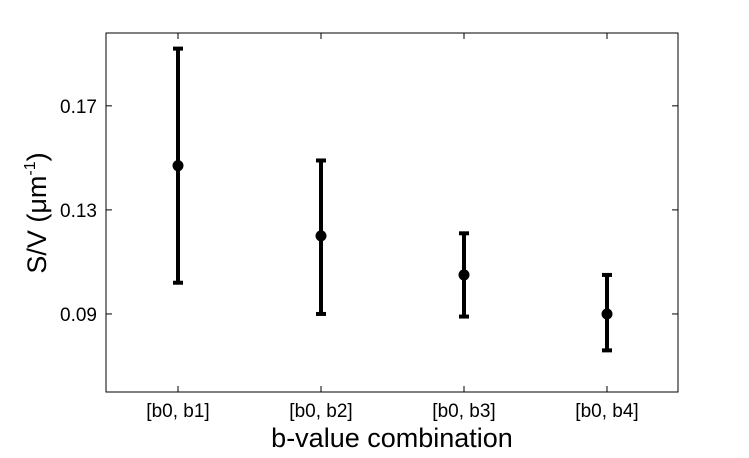 The image size is (749, 458). What do you see at coordinates (37, 156) in the screenshot?
I see `y-axis-title-close: )` at bounding box center [37, 156].